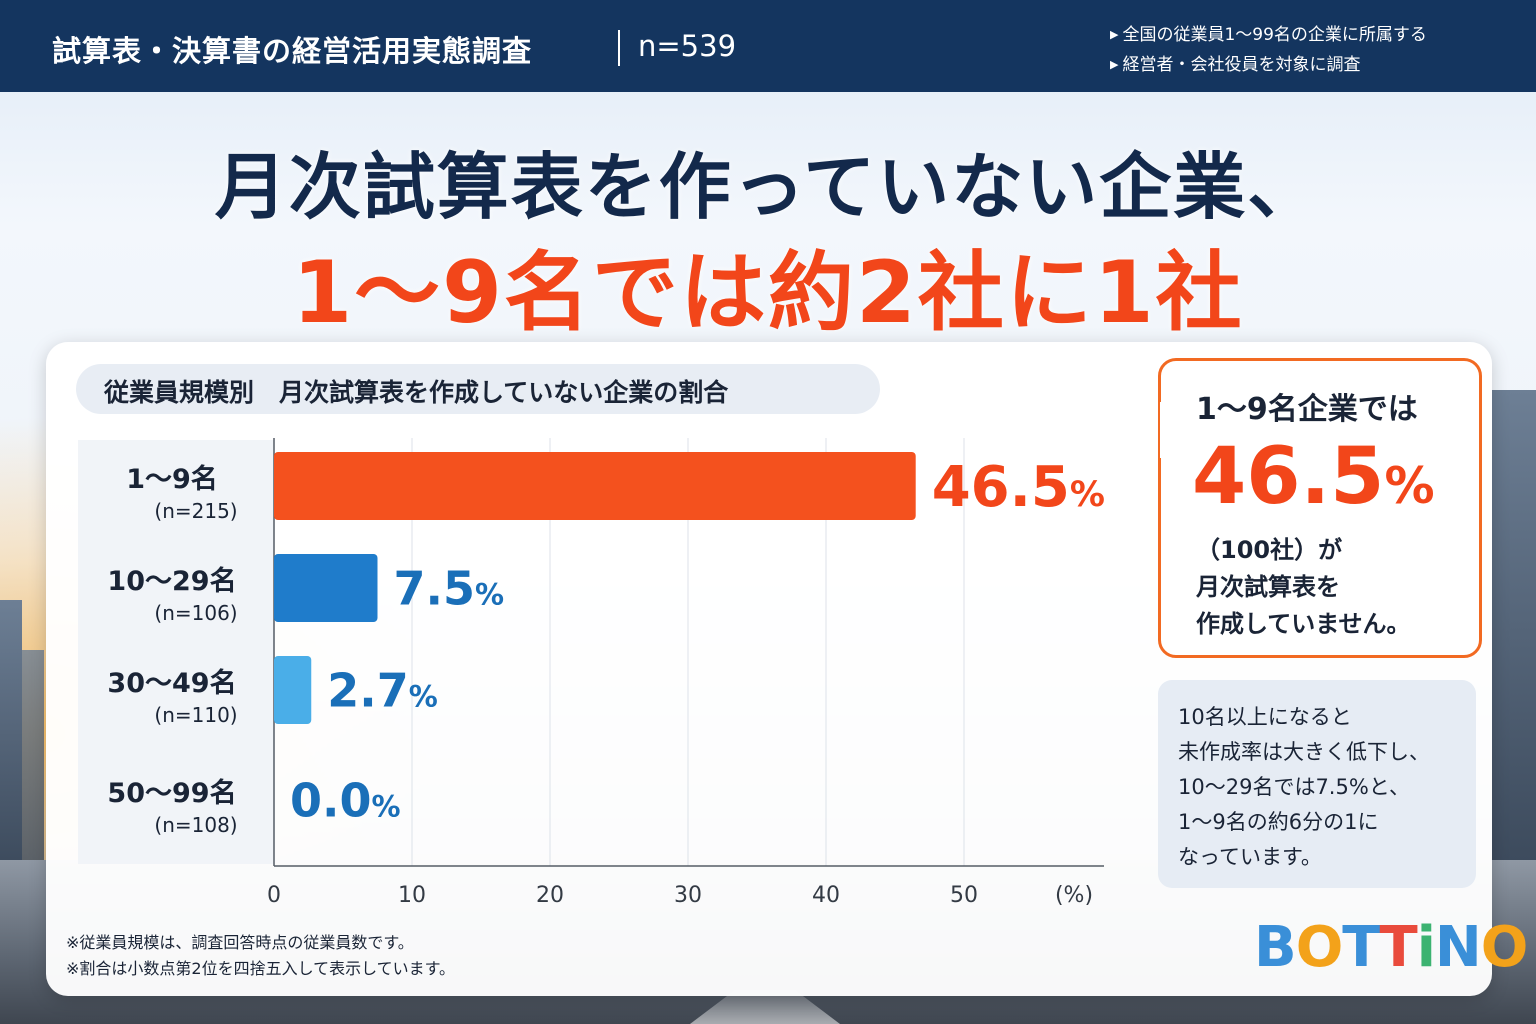 Image resolution: width=1536 pixels, height=1024 pixels. What do you see at coordinates (1303, 624) in the screenshot?
I see `callout-body-line3: 作成していません。` at bounding box center [1303, 624].